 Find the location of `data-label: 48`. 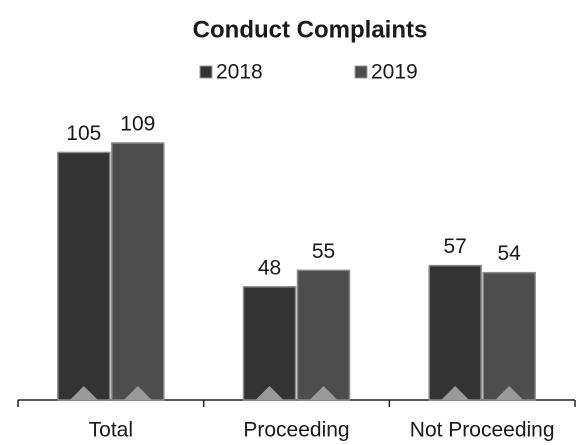

data-label: 48 is located at coordinates (269, 267).